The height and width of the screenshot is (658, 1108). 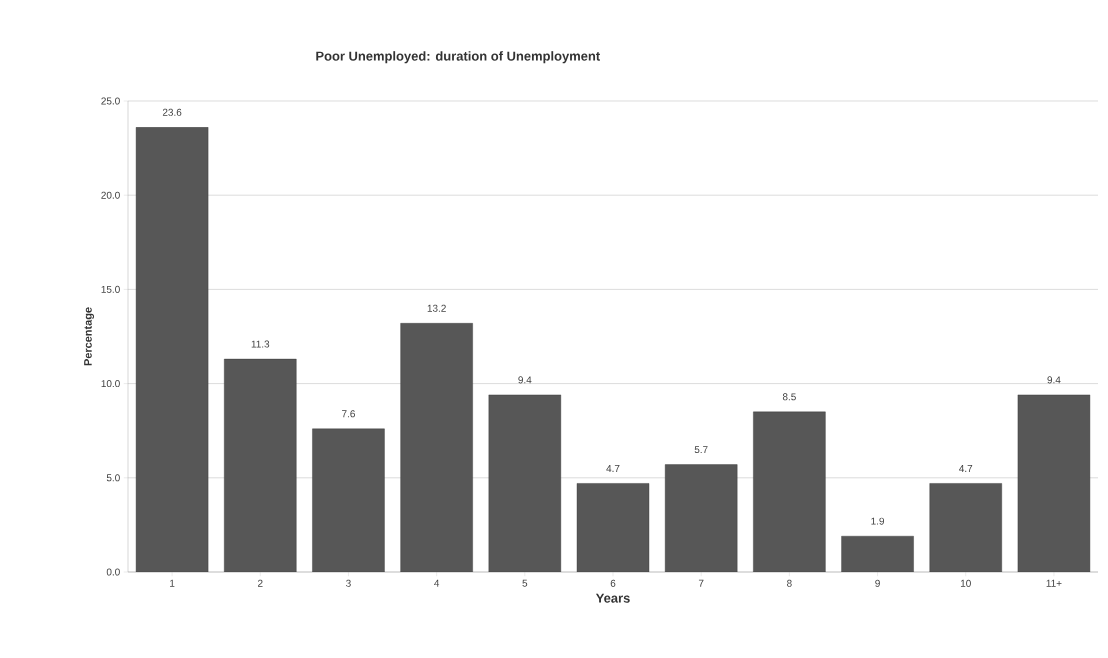 What do you see at coordinates (613, 583) in the screenshot?
I see `x-tick-label: 6` at bounding box center [613, 583].